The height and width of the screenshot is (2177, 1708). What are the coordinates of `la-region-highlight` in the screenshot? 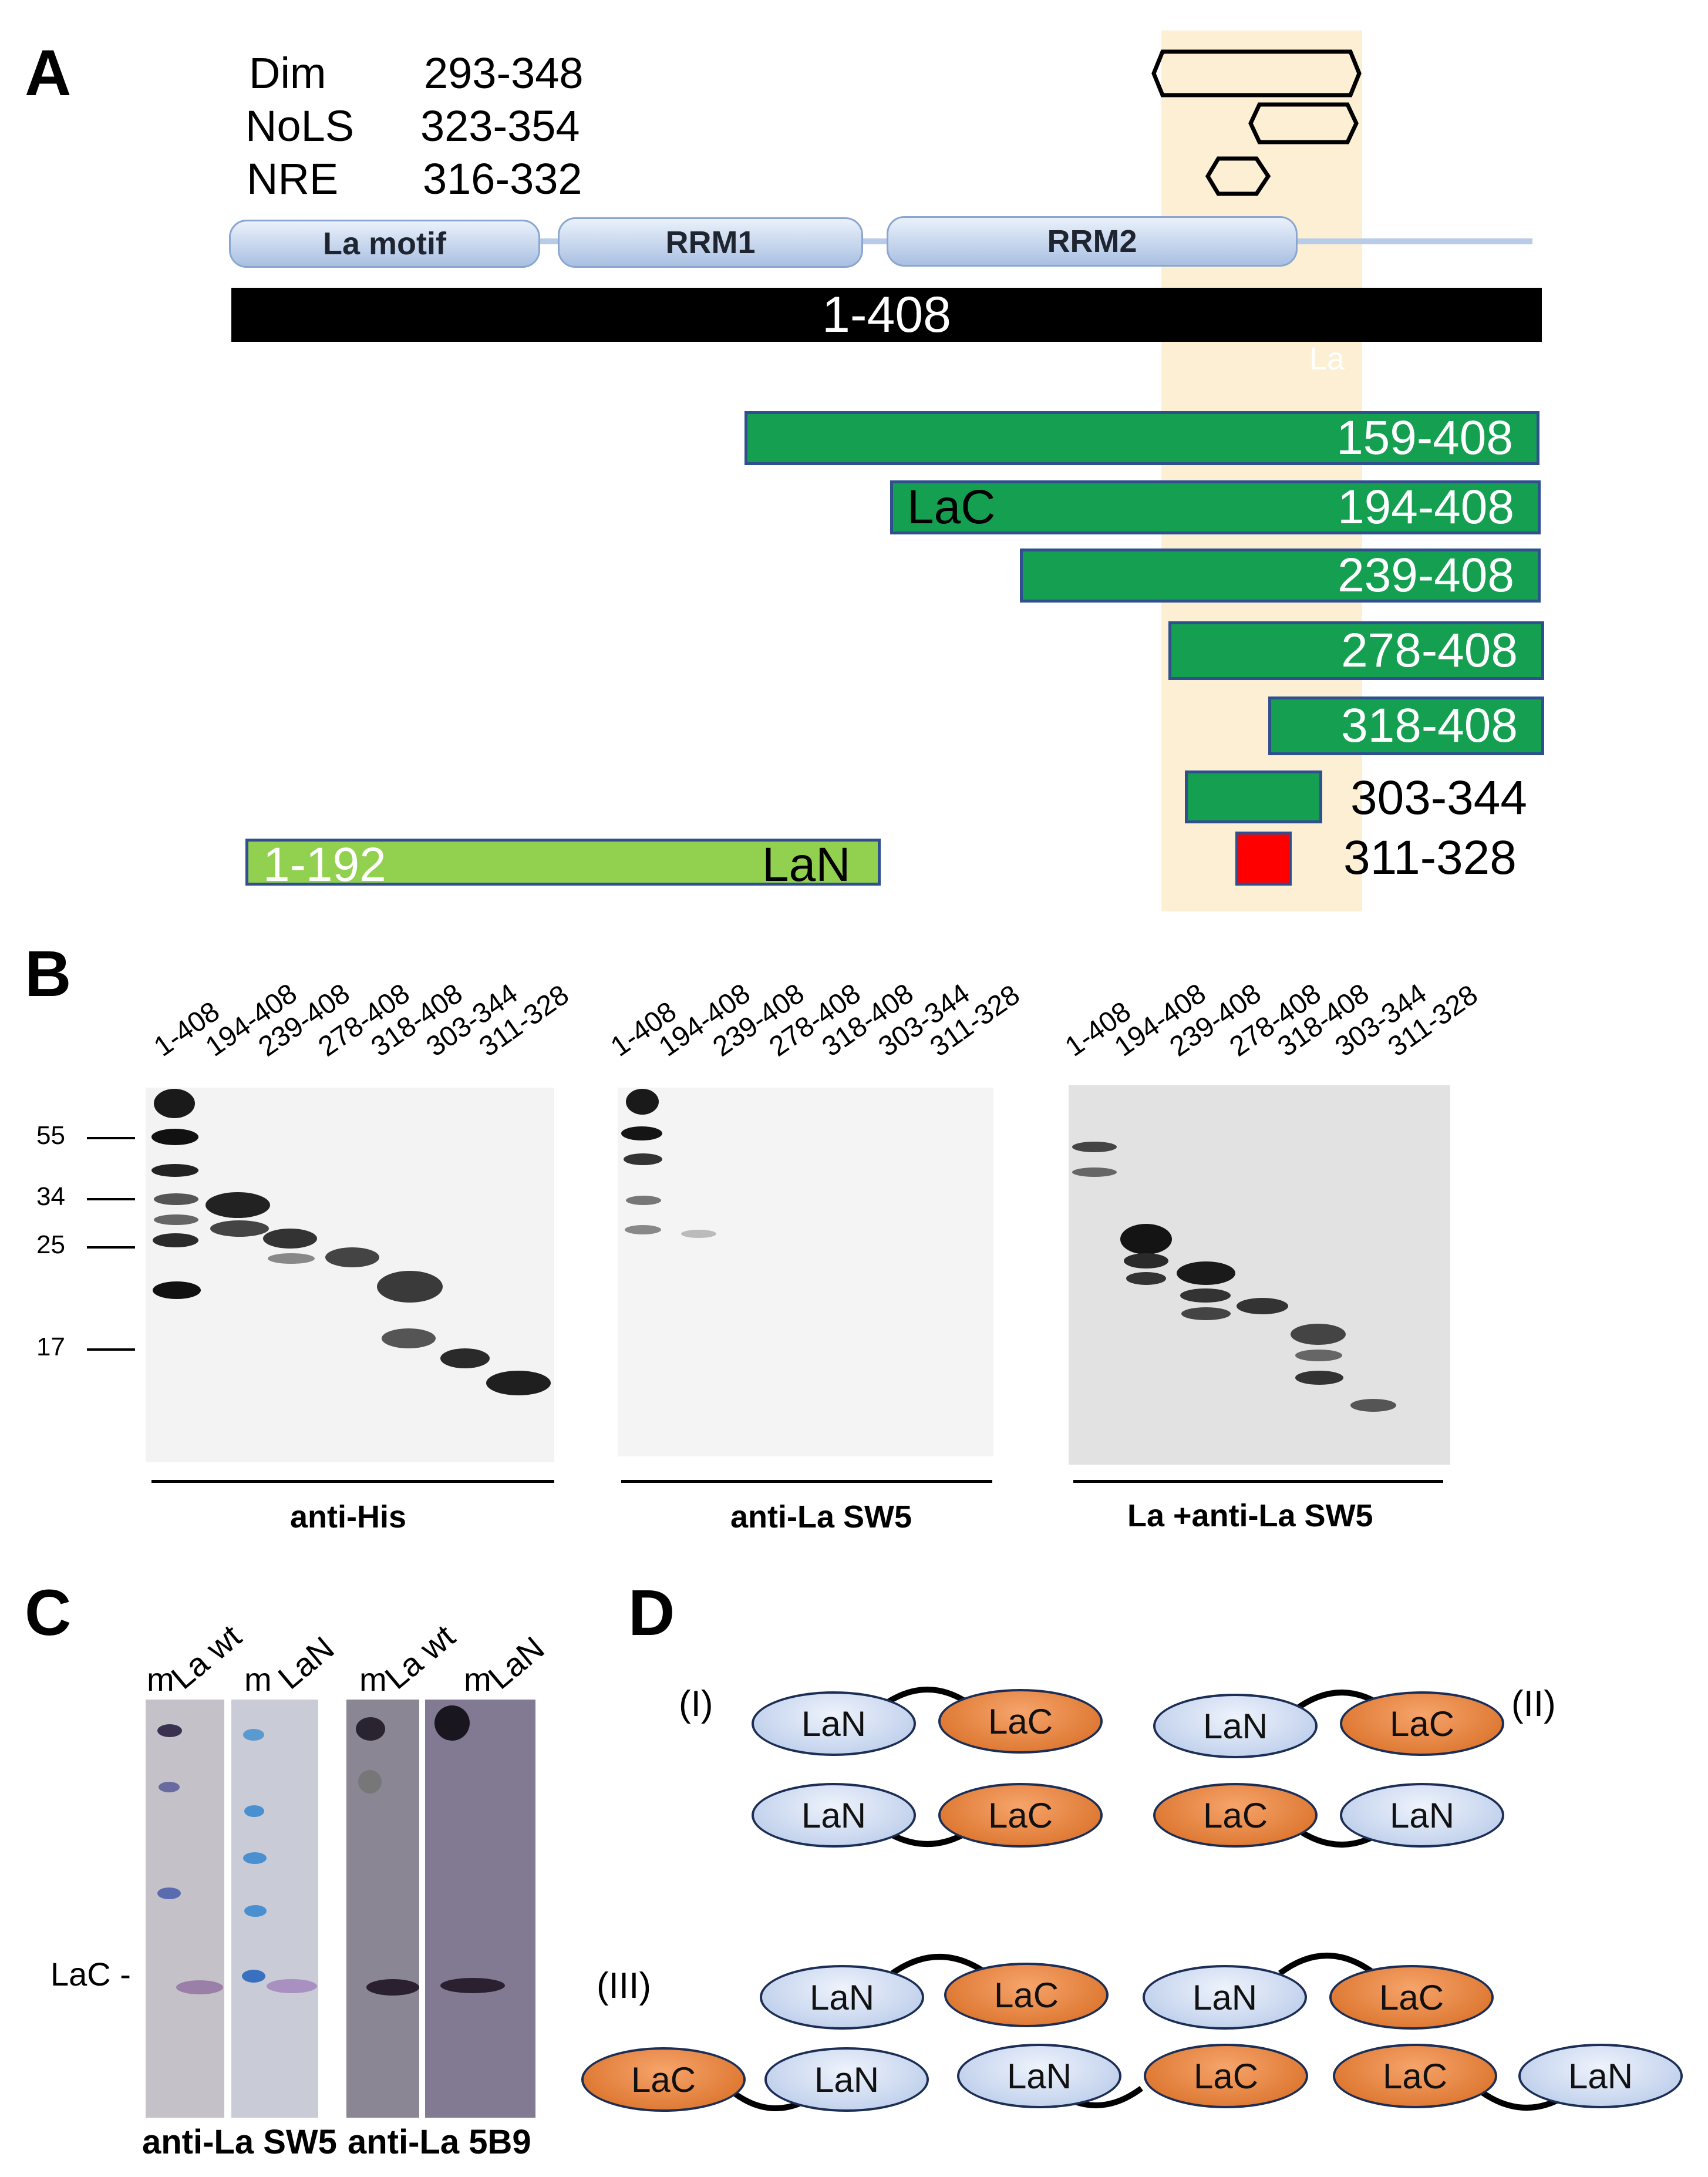 It's located at (1261, 471).